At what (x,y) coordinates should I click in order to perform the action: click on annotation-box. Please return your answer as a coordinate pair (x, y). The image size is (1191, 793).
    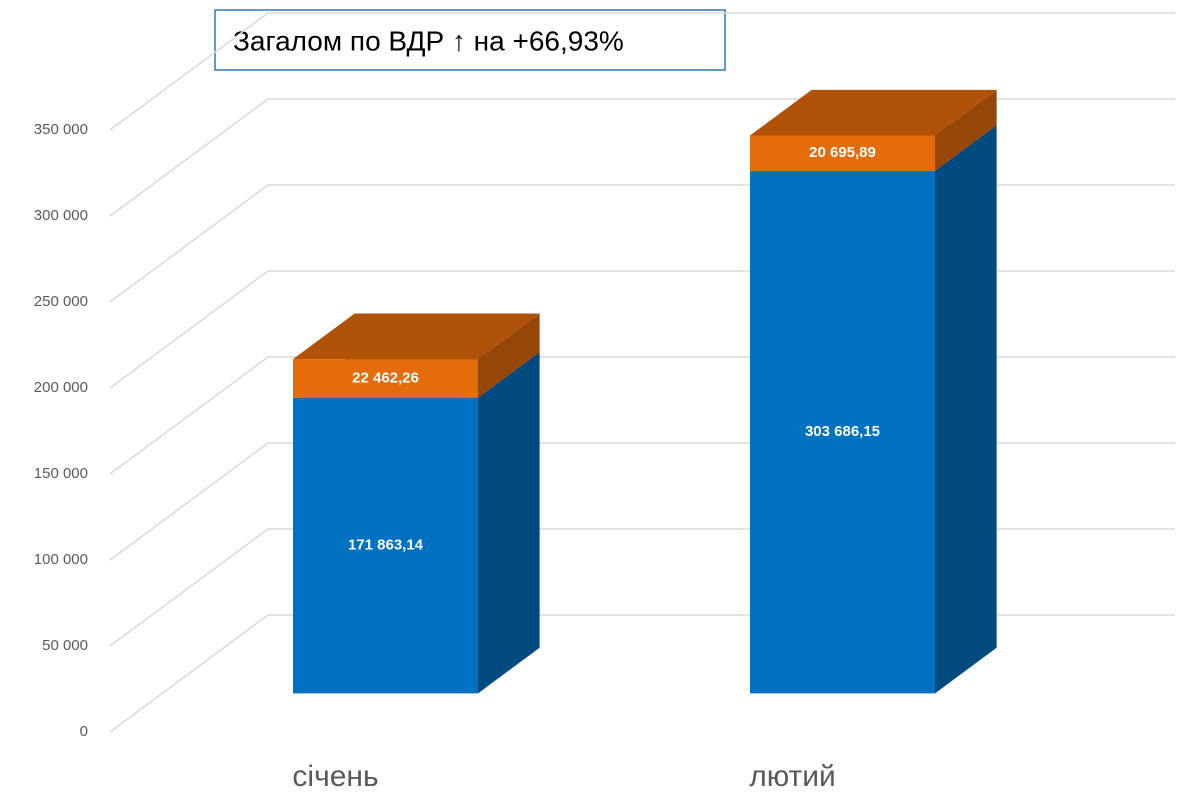
    Looking at the image, I should click on (470, 40).